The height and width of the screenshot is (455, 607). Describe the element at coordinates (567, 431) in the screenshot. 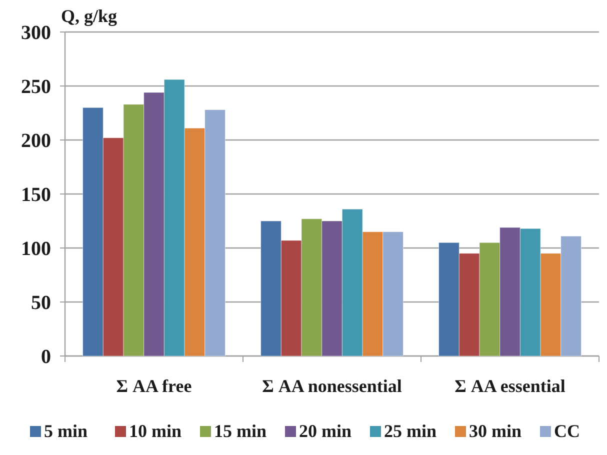

I see `legend-label: CC` at that location.